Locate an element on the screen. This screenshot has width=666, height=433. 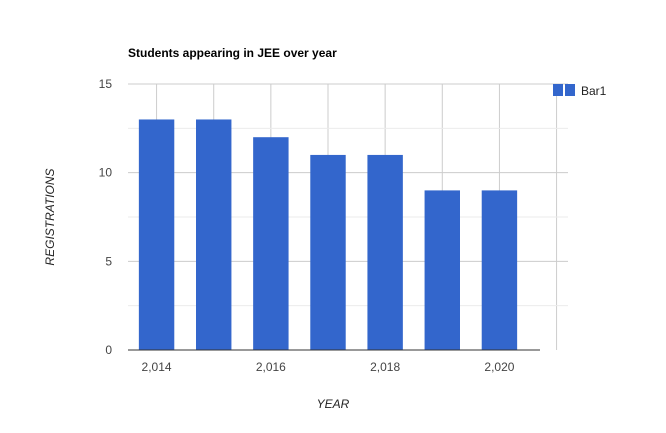
x-tick-labels: 2,014 2,016 2,018 2,020 is located at coordinates (328, 367).